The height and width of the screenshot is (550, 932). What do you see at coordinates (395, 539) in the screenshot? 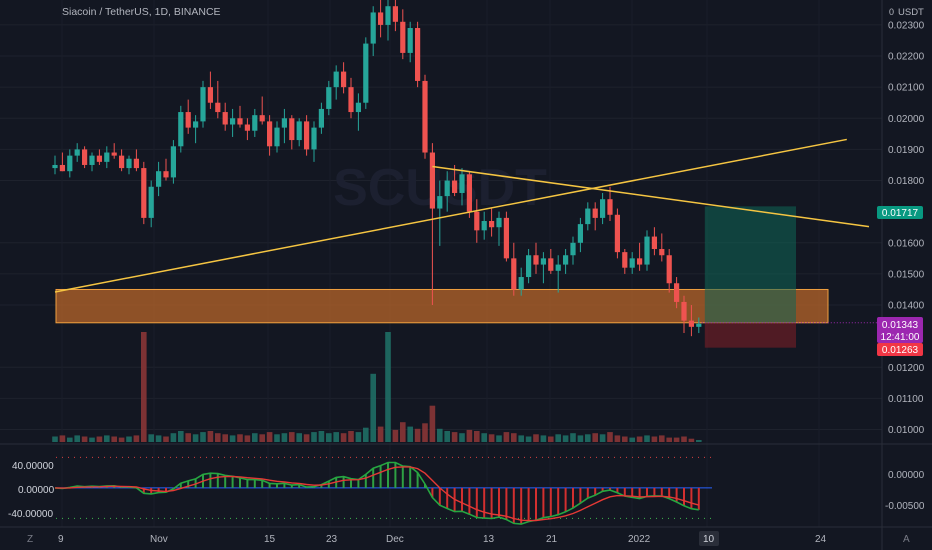
I see `time-label: Dec` at bounding box center [395, 539].